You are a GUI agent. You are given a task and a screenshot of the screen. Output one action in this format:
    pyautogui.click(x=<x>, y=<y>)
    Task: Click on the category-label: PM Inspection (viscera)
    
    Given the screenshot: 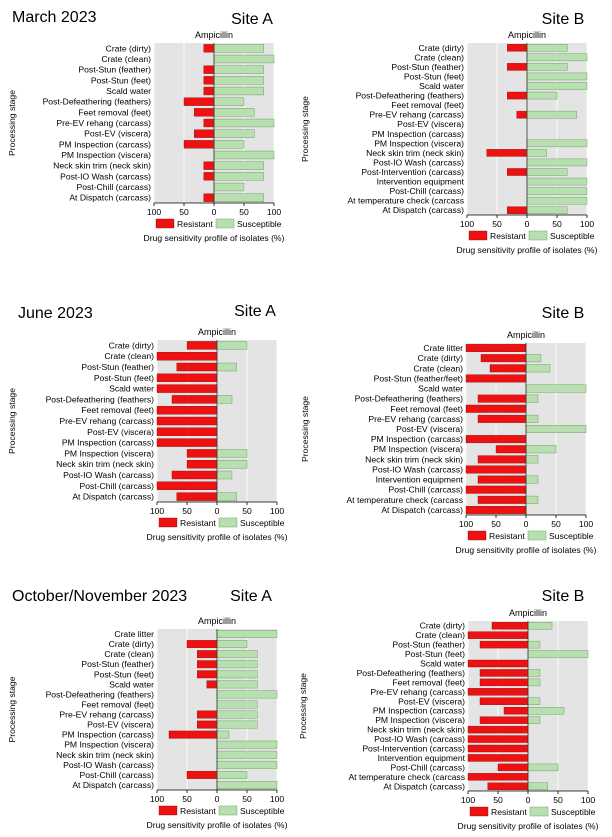 What is the action you would take?
    pyautogui.click(x=109, y=745)
    